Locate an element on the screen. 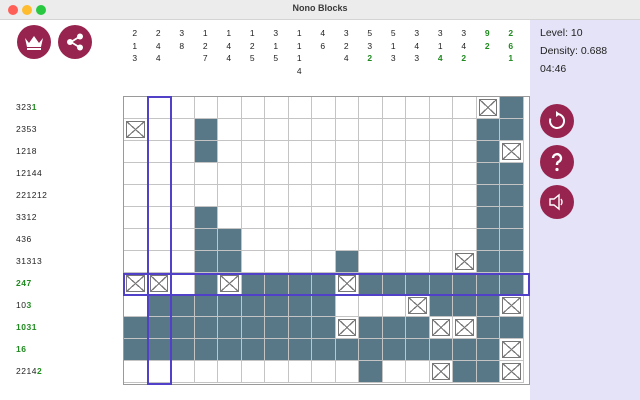 This screenshot has height=400, width=640. maximize-window-button is located at coordinates (41, 10).